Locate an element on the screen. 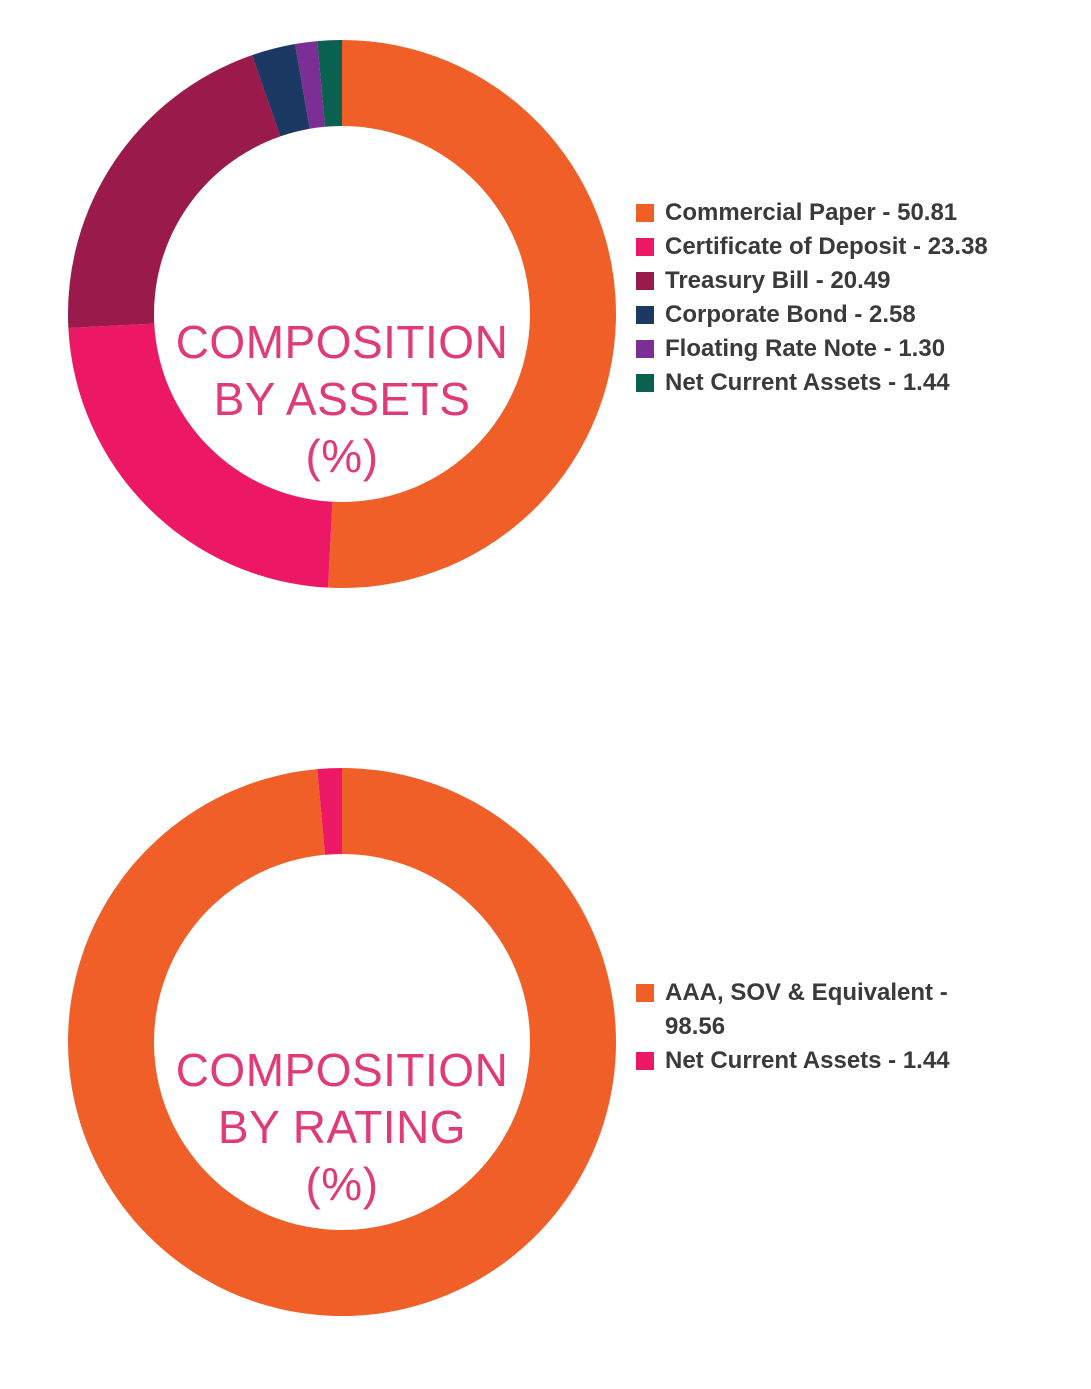 The width and height of the screenshot is (1091, 1389). legend-item-floating-rate-note: Floating Rate Note - 1.30 is located at coordinates (846, 349).